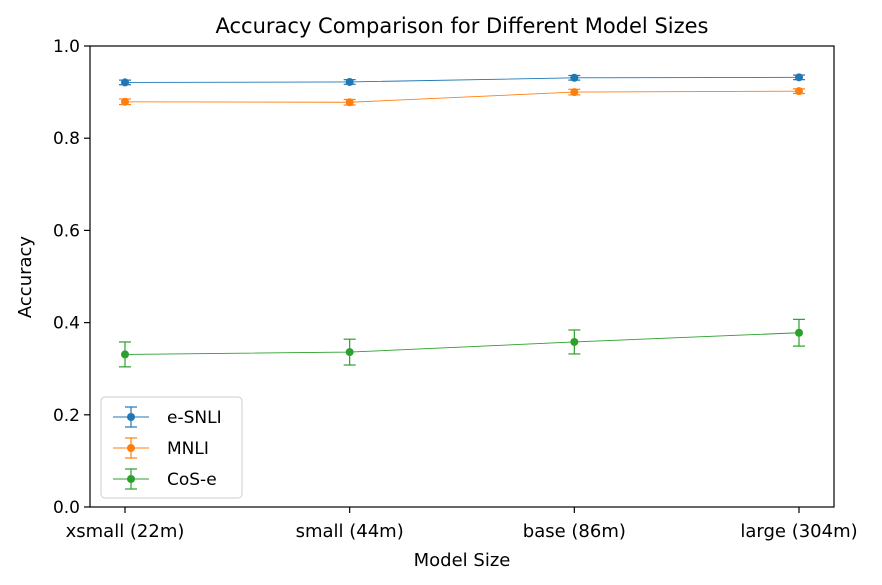 The image size is (882, 585). I want to click on y-axis-label: Accuracy, so click(25, 277).